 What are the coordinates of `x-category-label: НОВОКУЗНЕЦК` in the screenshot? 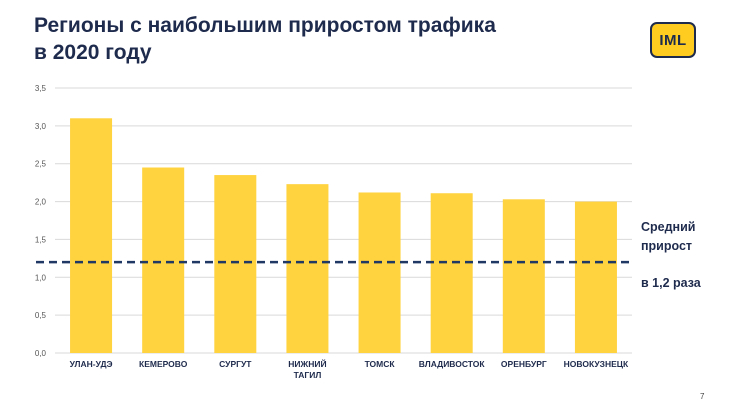 It's located at (596, 364).